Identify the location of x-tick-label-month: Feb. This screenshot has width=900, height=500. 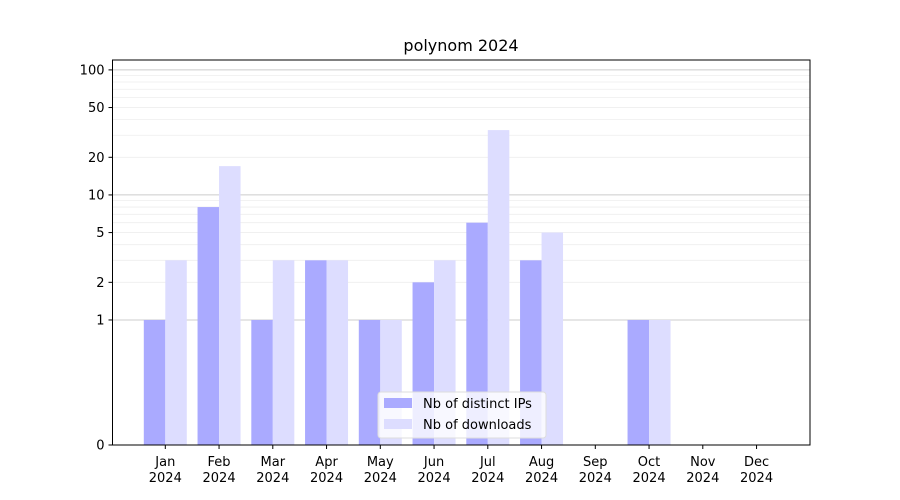
(219, 462).